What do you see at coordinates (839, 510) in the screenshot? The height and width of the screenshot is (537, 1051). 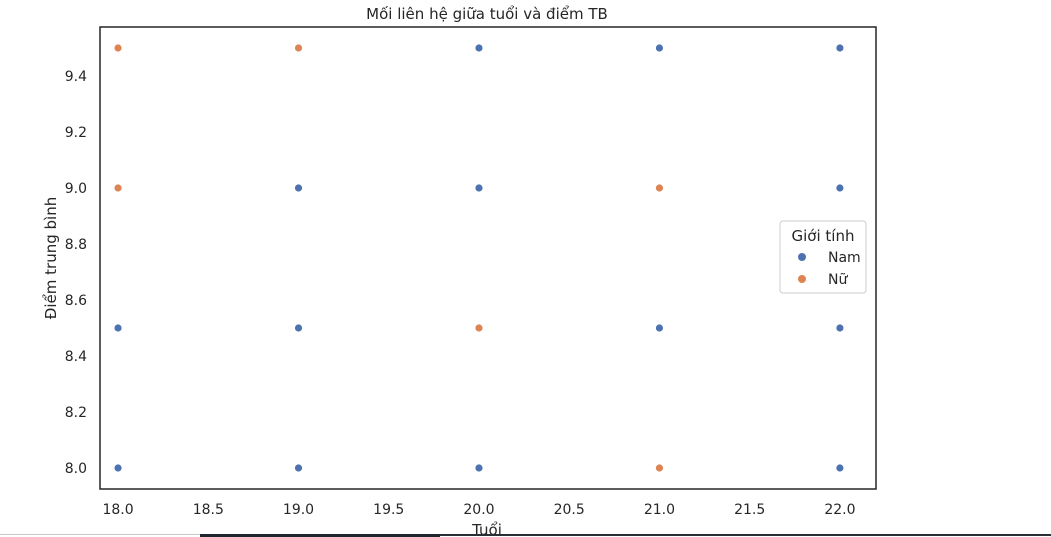 I see `x-tick-label: 22.0` at bounding box center [839, 510].